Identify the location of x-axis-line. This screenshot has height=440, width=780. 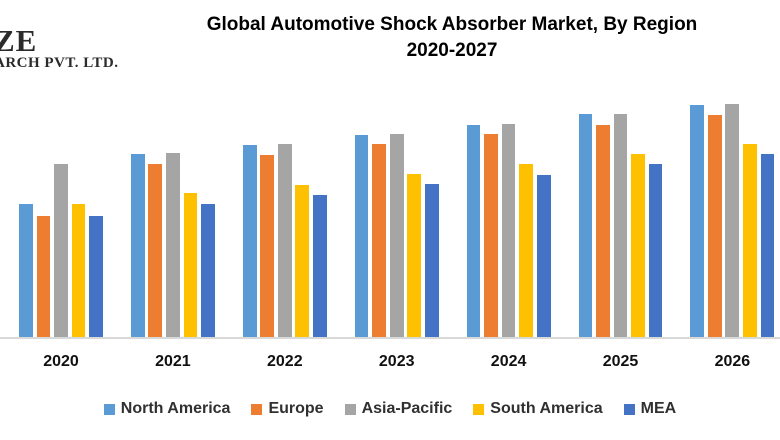
(390, 338).